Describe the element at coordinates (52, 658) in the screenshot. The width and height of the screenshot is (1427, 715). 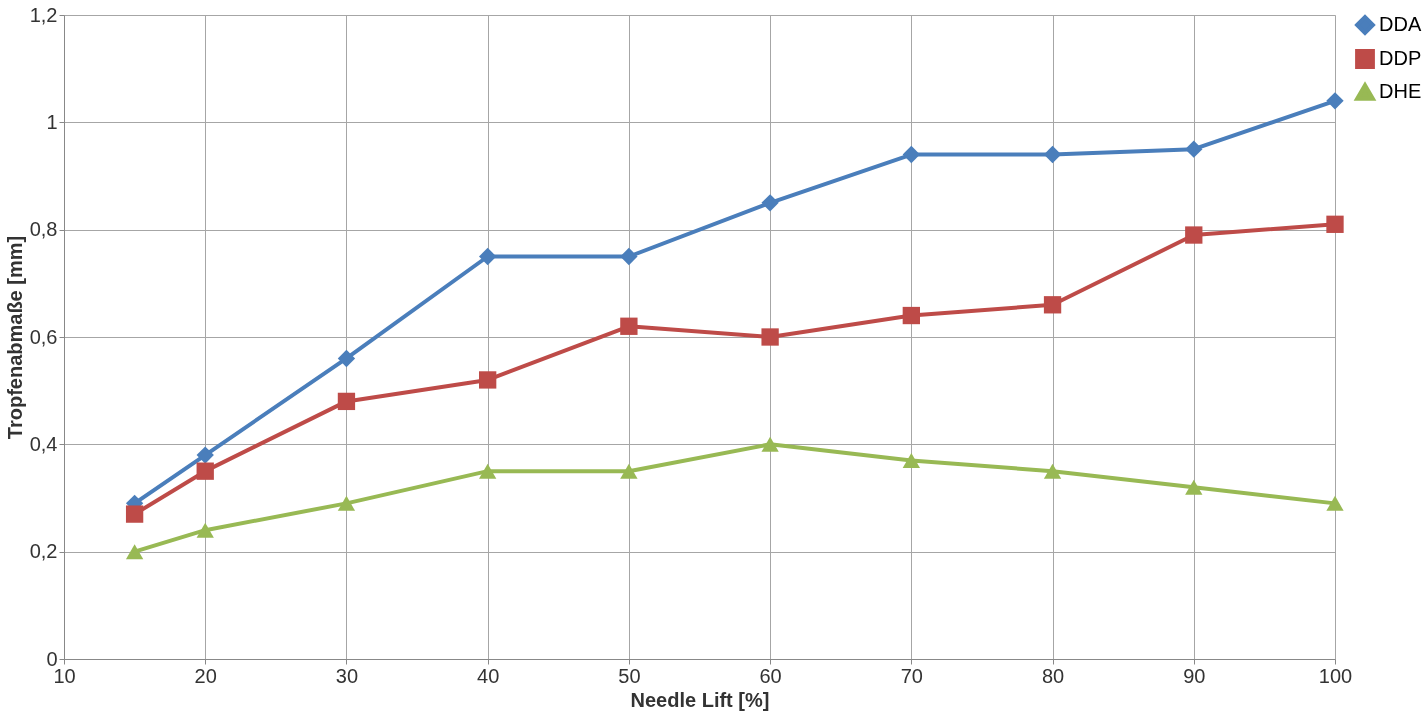
I see `y-tick-label: 0` at that location.